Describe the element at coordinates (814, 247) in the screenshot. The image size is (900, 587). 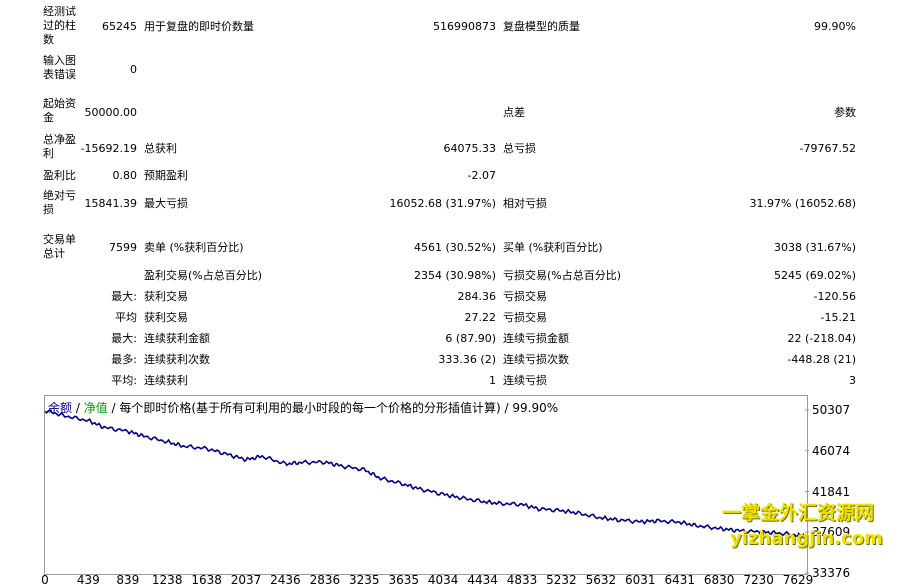
I see `long-value: 3038 (31.67%)` at that location.